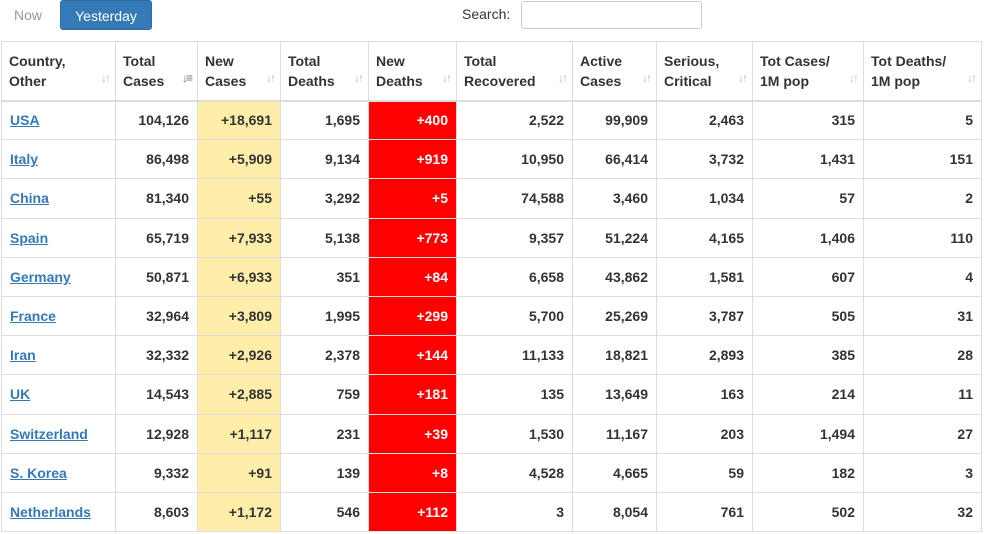  I want to click on cases-per-million-cell: 1,494, so click(808, 433).